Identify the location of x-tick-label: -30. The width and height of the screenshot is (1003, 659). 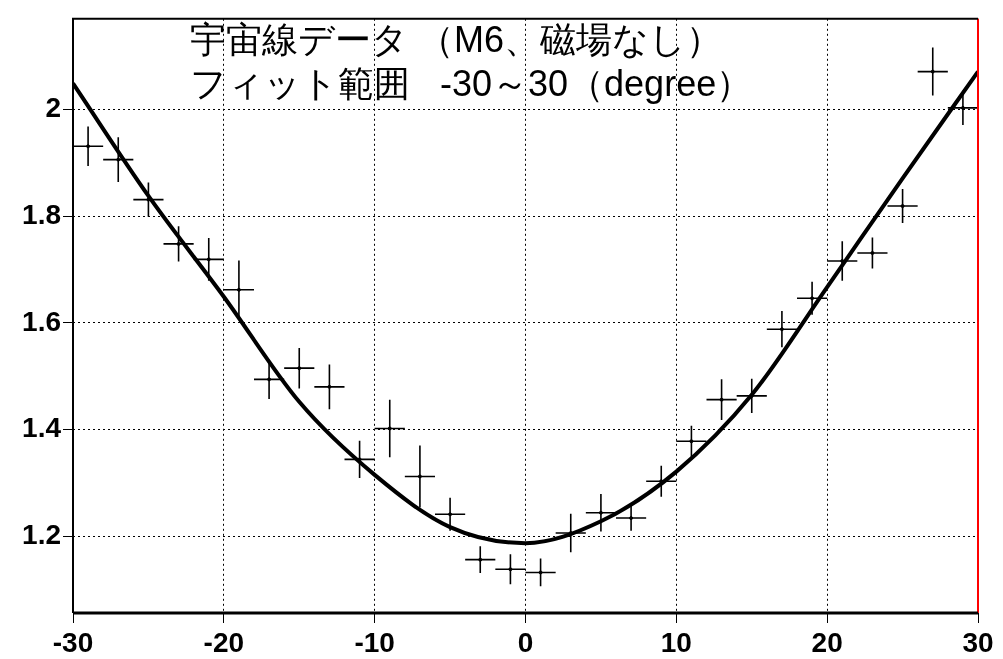
(73, 642).